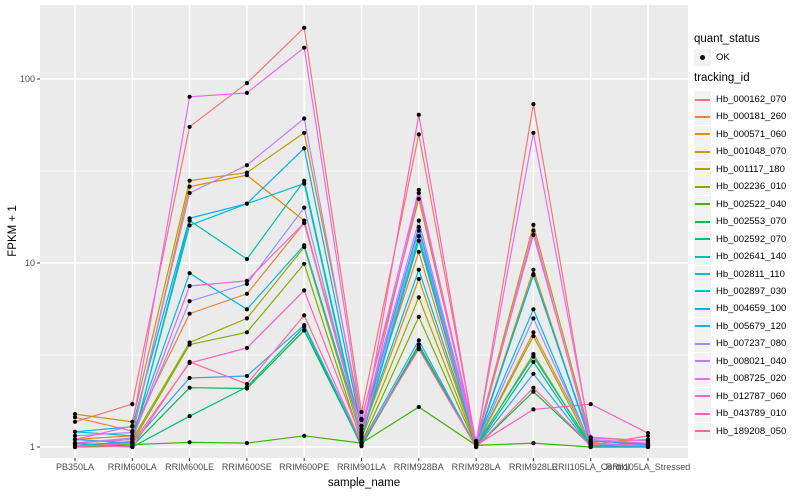 Image resolution: width=800 pixels, height=500 pixels. What do you see at coordinates (750, 169) in the screenshot?
I see `legend-item-label: Hb_001117_180` at bounding box center [750, 169].